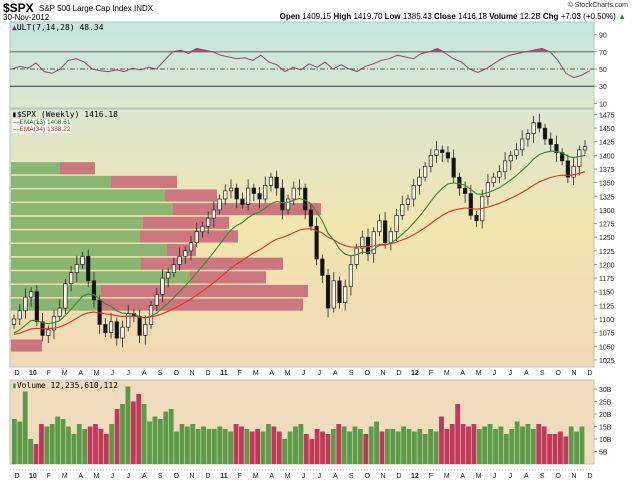 The height and width of the screenshot is (480, 638). What do you see at coordinates (603, 70) in the screenshot?
I see `svg-text: 50` at bounding box center [603, 70].